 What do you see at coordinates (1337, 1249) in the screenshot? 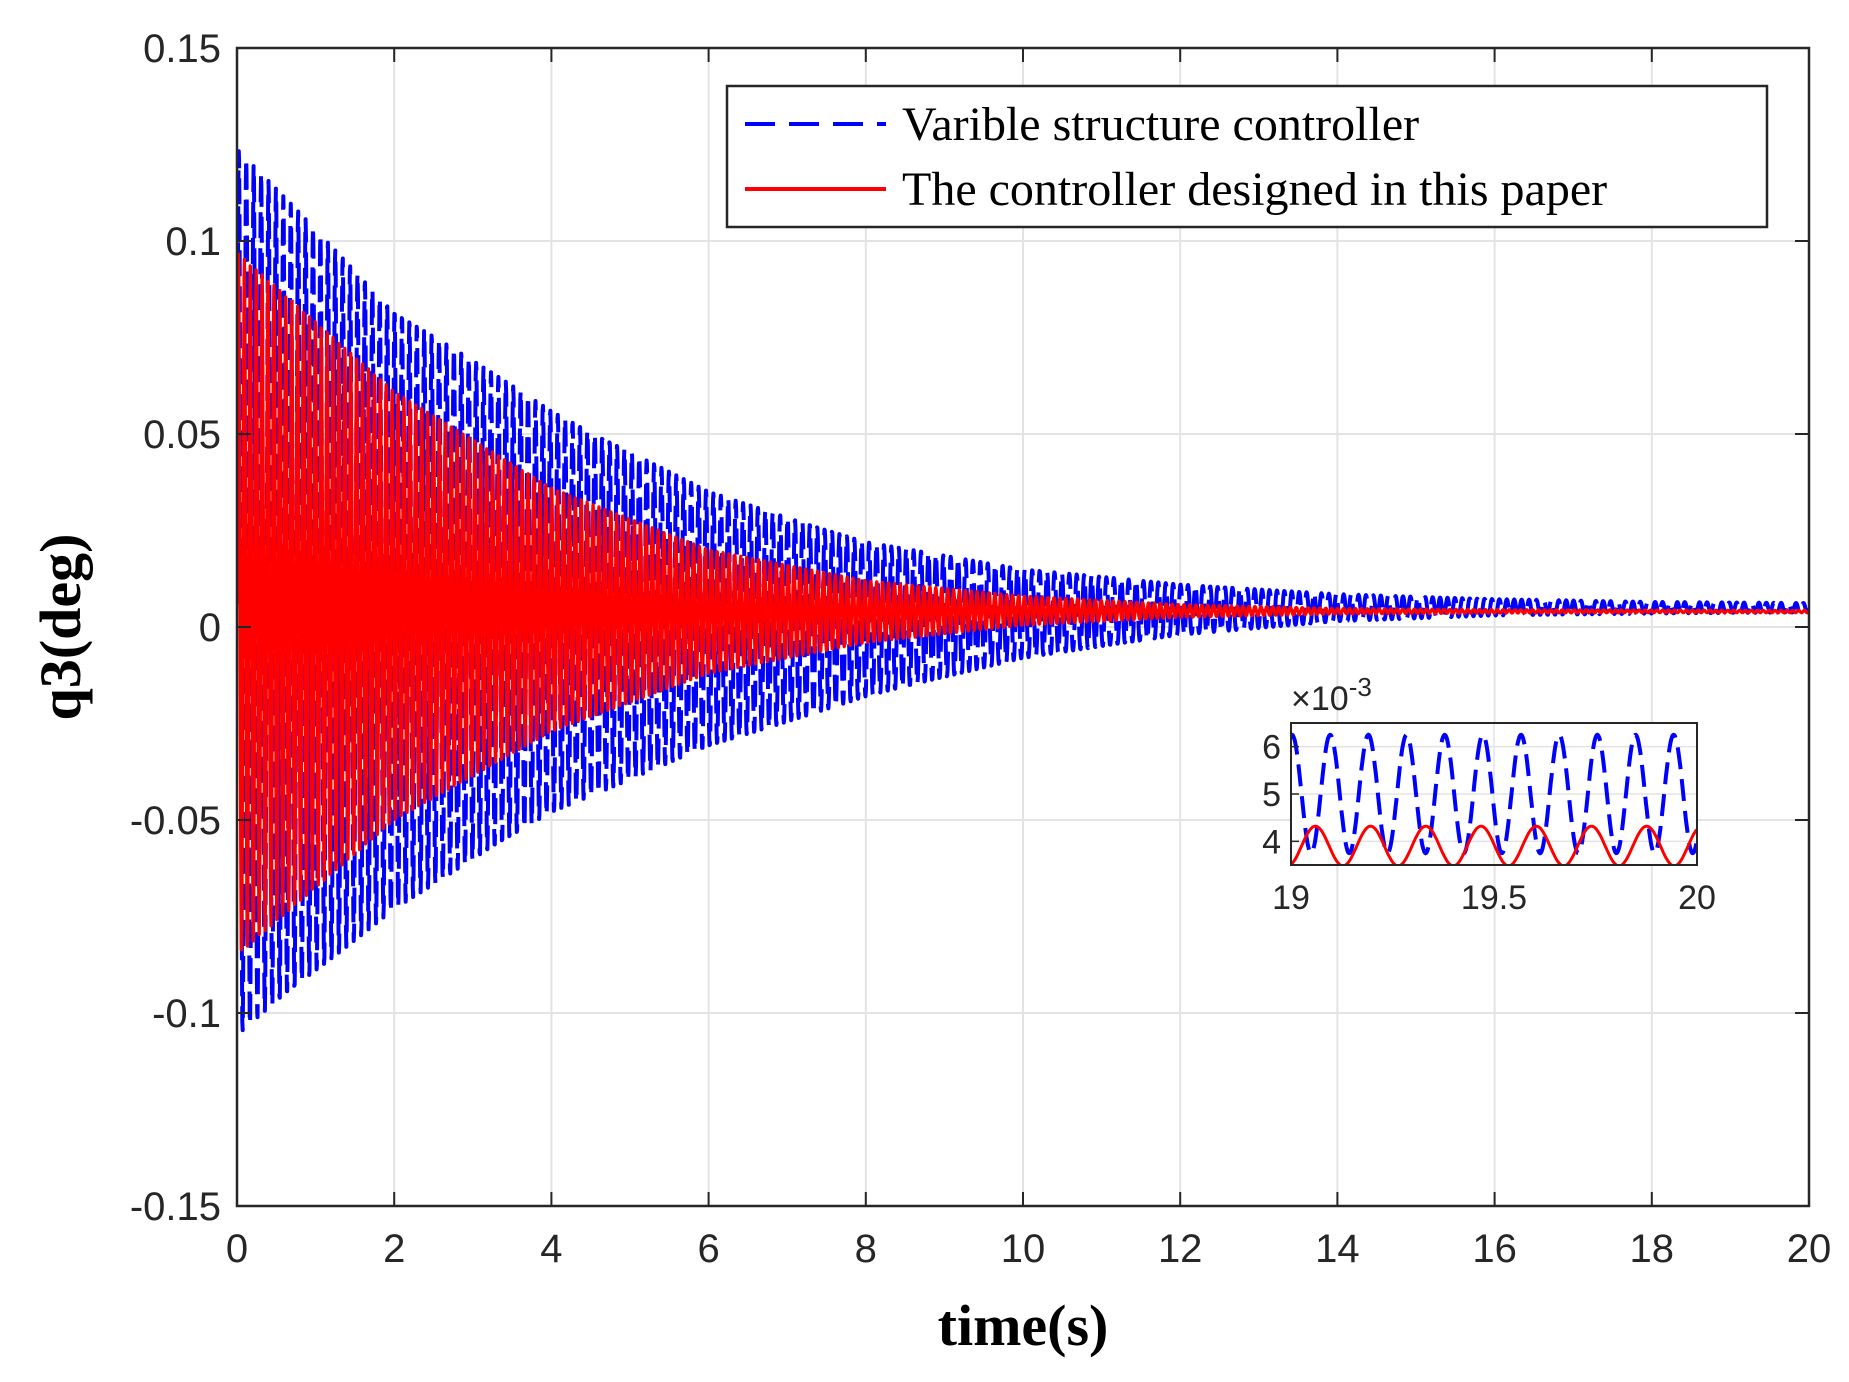
I see `x-tick-label-7: 14` at bounding box center [1337, 1249].